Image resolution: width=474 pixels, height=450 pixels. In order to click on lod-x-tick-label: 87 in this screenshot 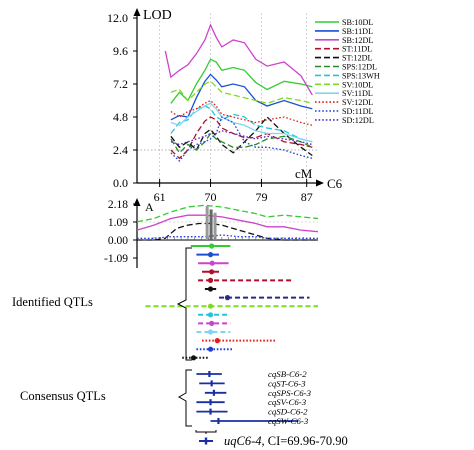, I will do `click(307, 197)`.